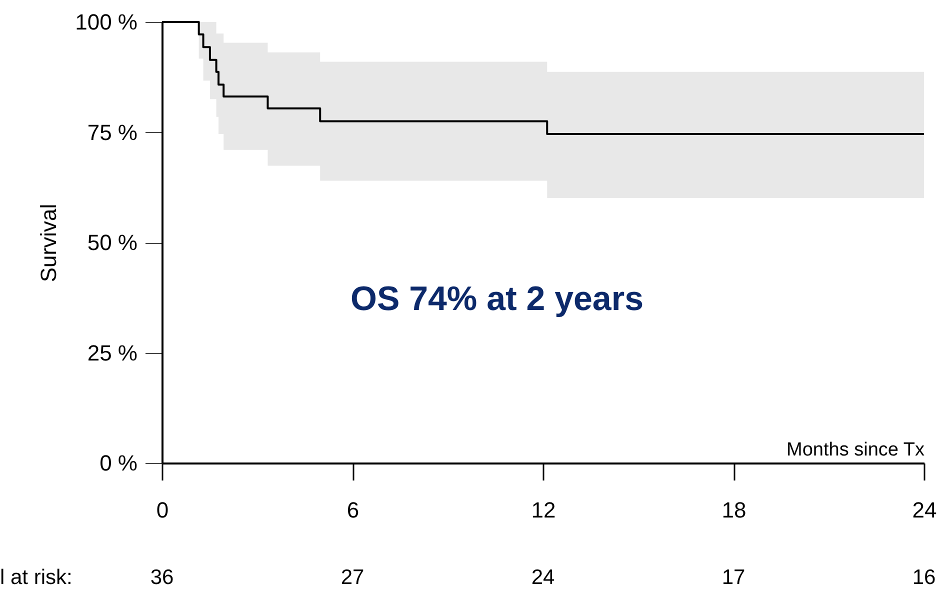 The height and width of the screenshot is (592, 942). What do you see at coordinates (106, 22) in the screenshot?
I see `y-tick-label: 100 %` at bounding box center [106, 22].